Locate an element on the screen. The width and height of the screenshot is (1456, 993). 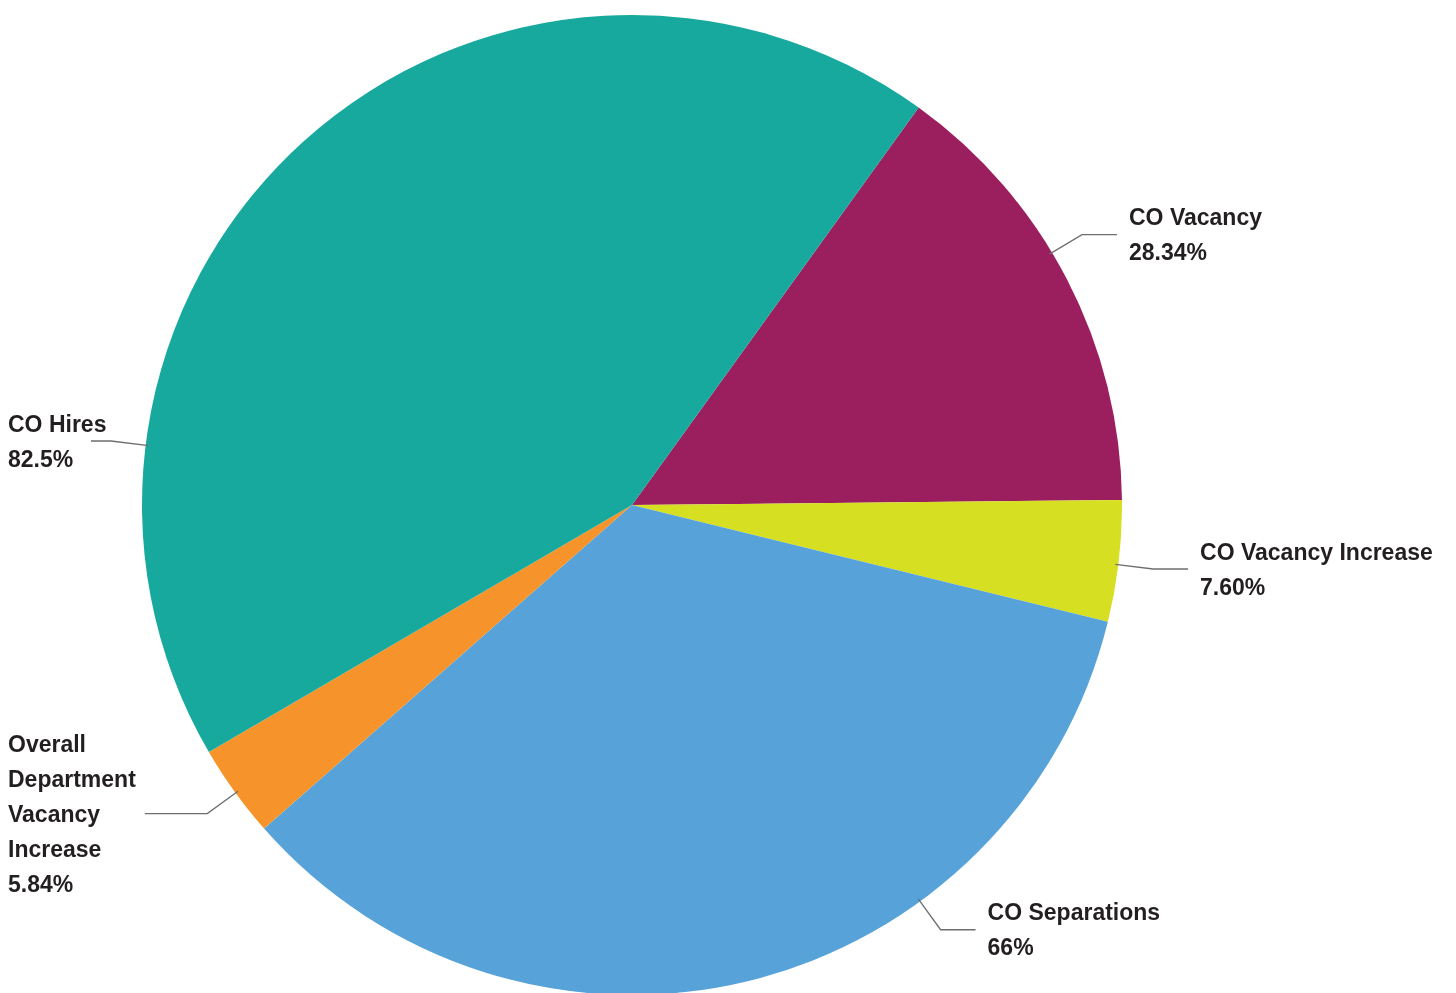
data-label: 5.84% is located at coordinates (41, 883).